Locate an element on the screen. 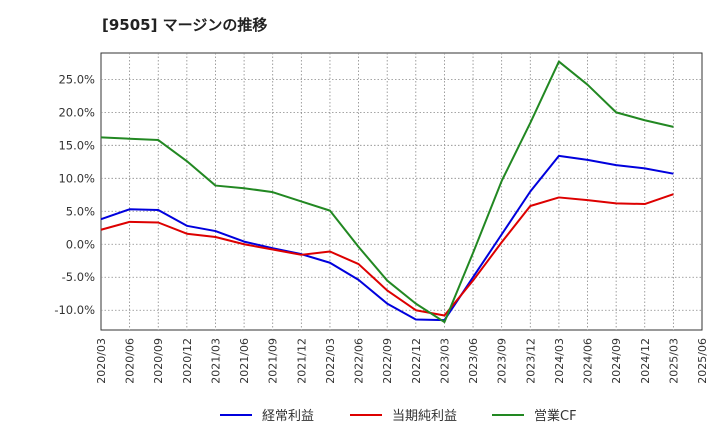 This screenshot has width=720, height=444. x-tick-label: 2022/03 is located at coordinates (330, 361).